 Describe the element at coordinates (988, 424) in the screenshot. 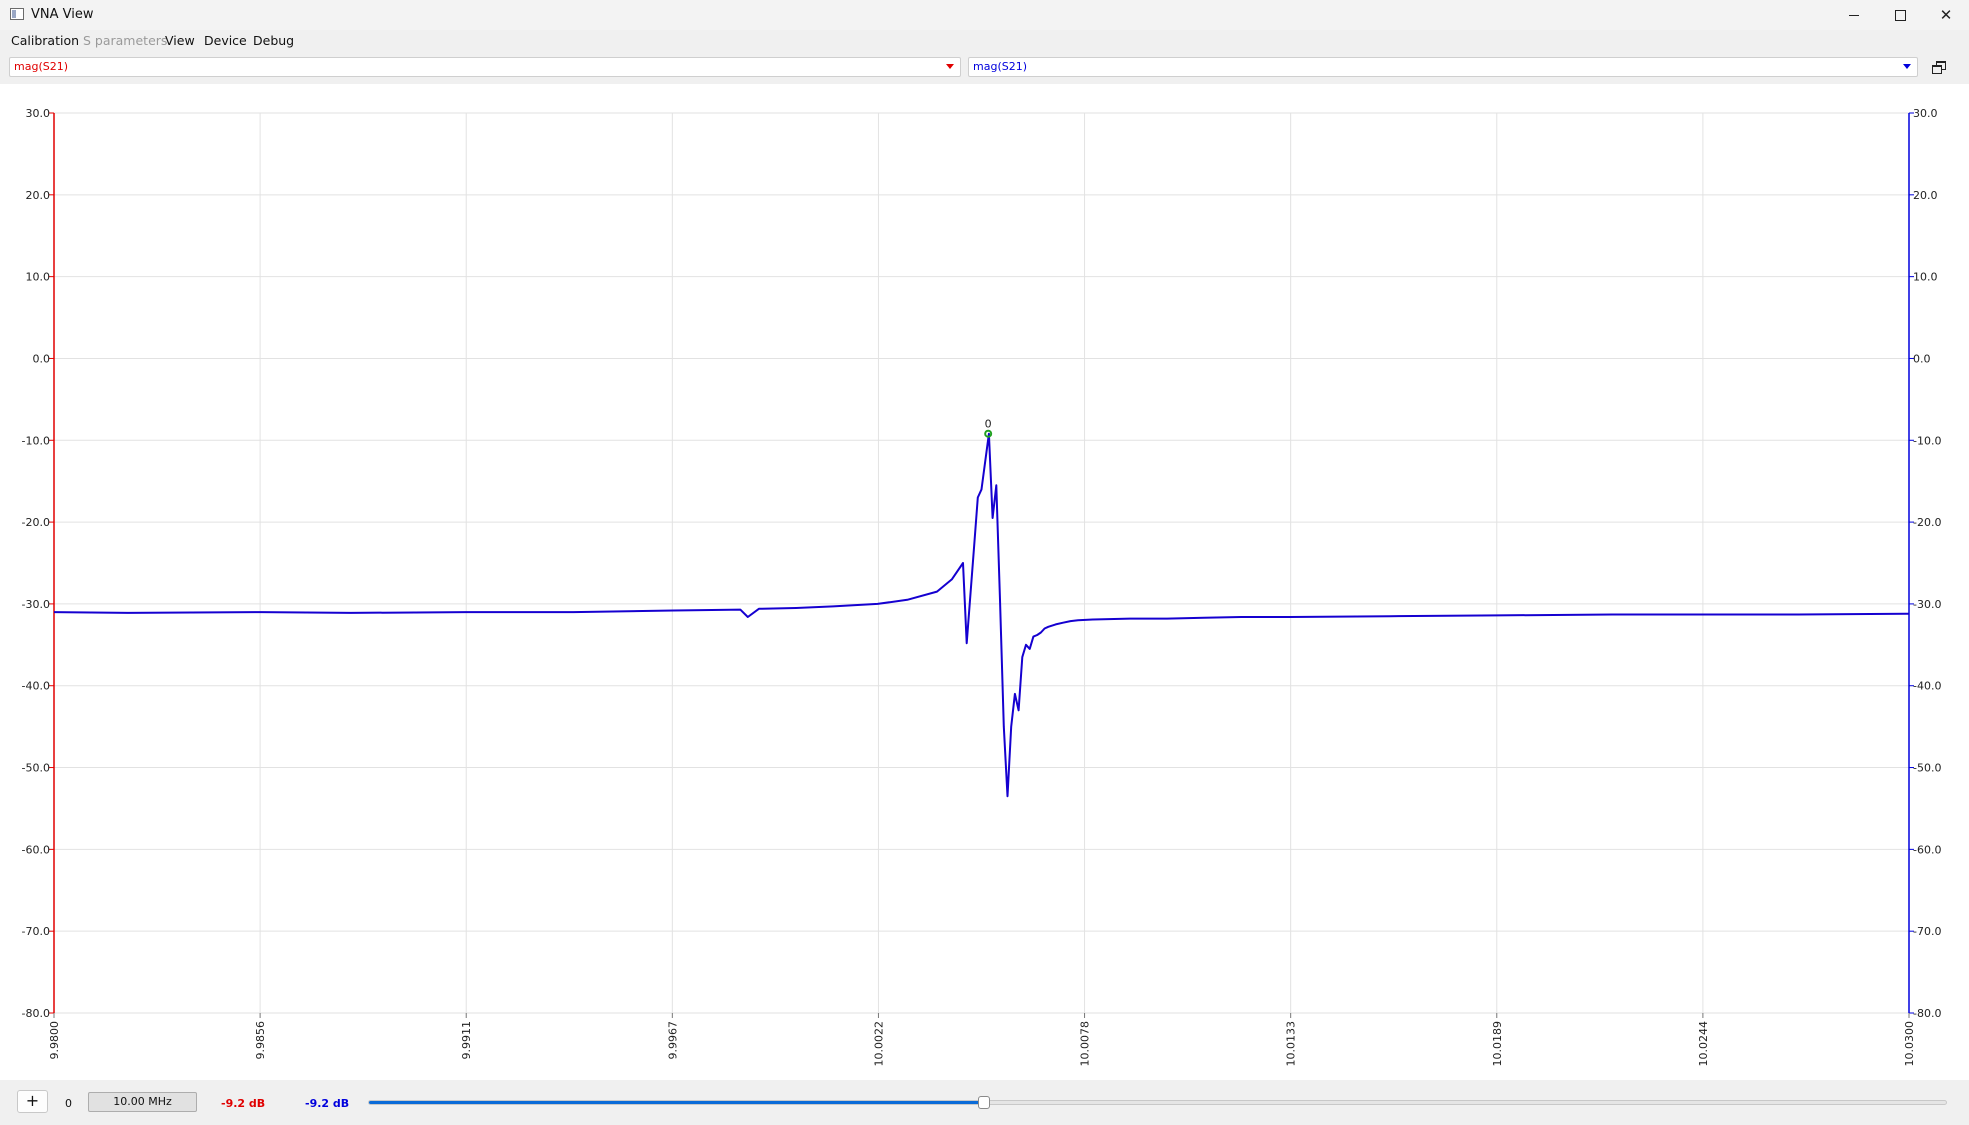

I see `marker-0-label: 0` at that location.